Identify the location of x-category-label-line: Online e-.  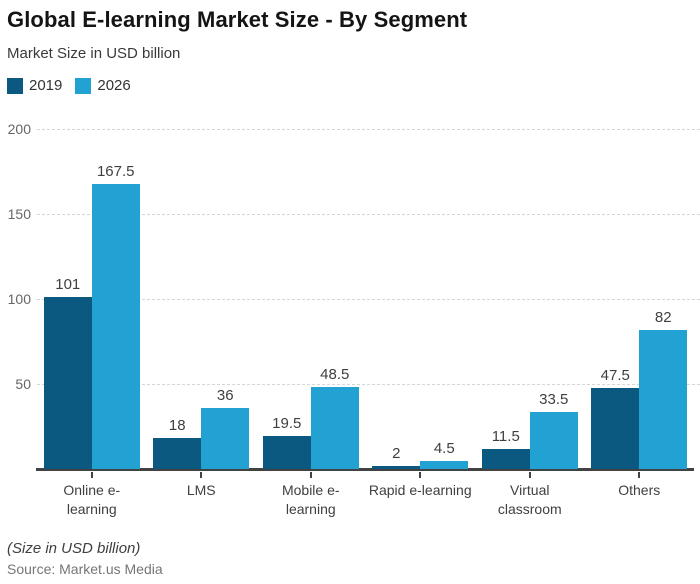
(92, 490).